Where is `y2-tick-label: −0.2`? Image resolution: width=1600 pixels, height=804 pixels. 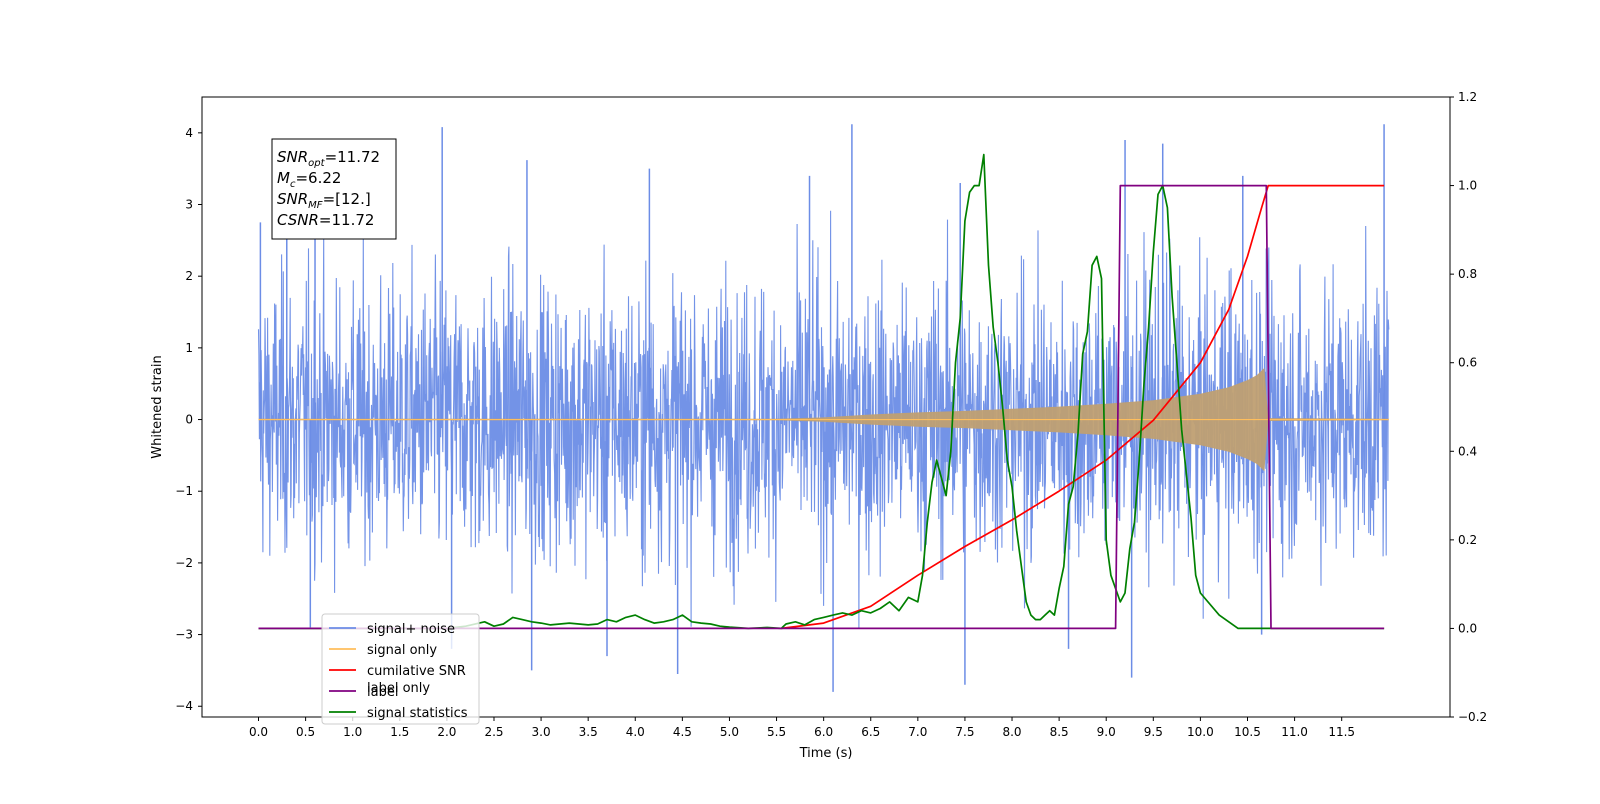 y2-tick-label: −0.2 is located at coordinates (1472, 717).